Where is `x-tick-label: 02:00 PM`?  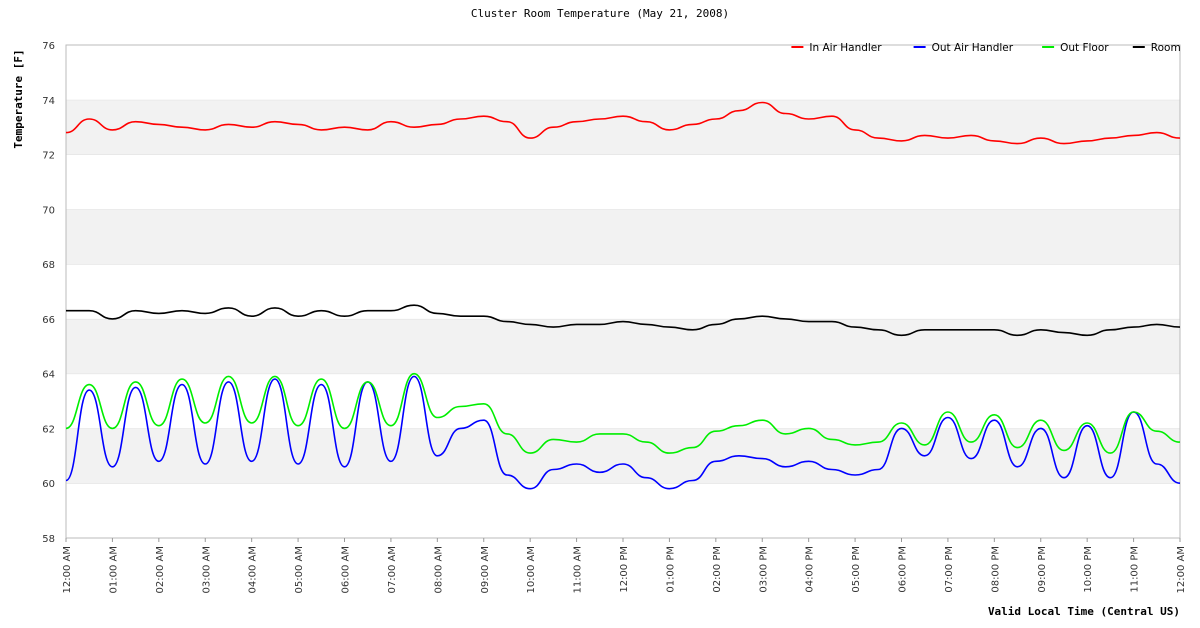 x-tick-label: 02:00 PM is located at coordinates (717, 569).